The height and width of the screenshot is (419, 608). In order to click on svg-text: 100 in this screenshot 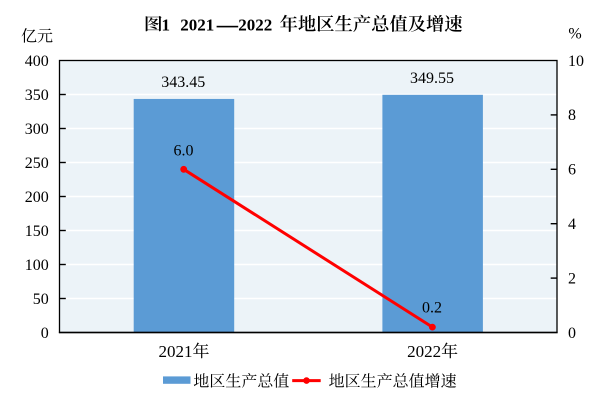, I will do `click(37, 265)`.